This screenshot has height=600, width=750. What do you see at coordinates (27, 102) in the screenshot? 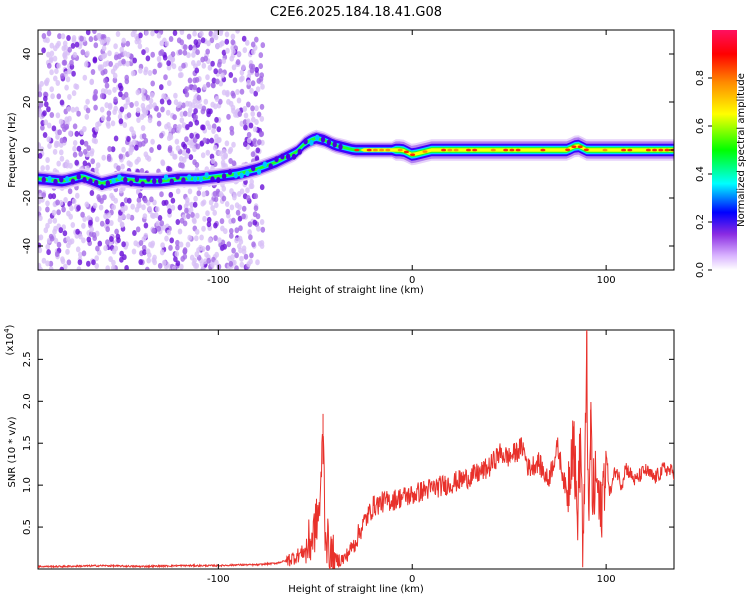
I see `y-tick-label: 20` at bounding box center [27, 102].